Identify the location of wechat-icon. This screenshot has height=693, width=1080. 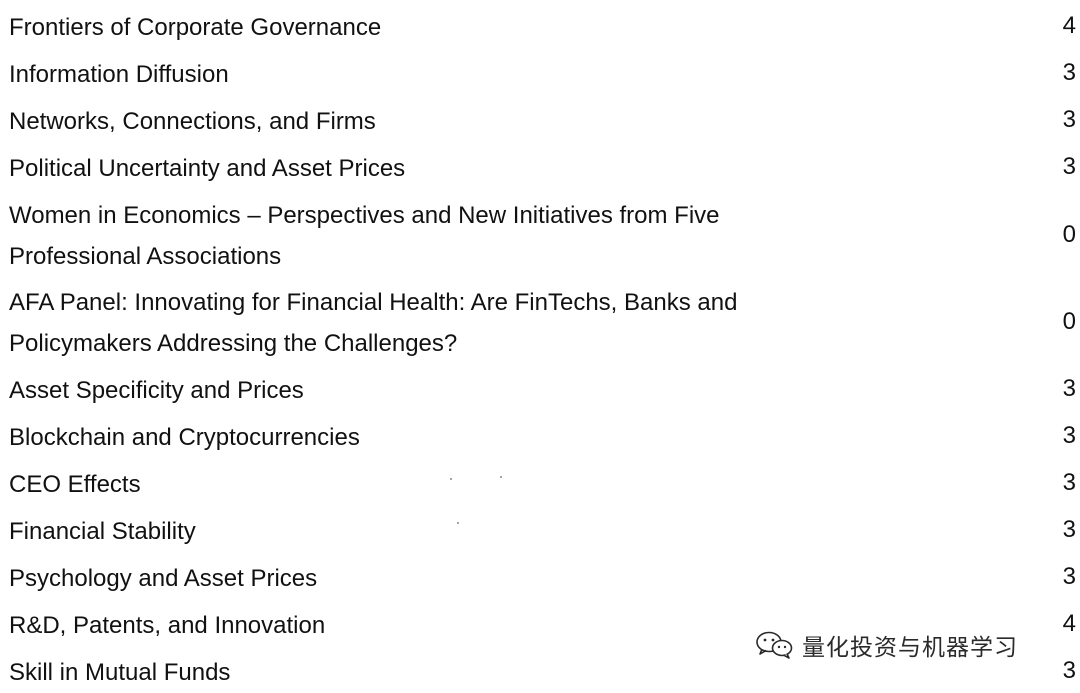
(774, 645).